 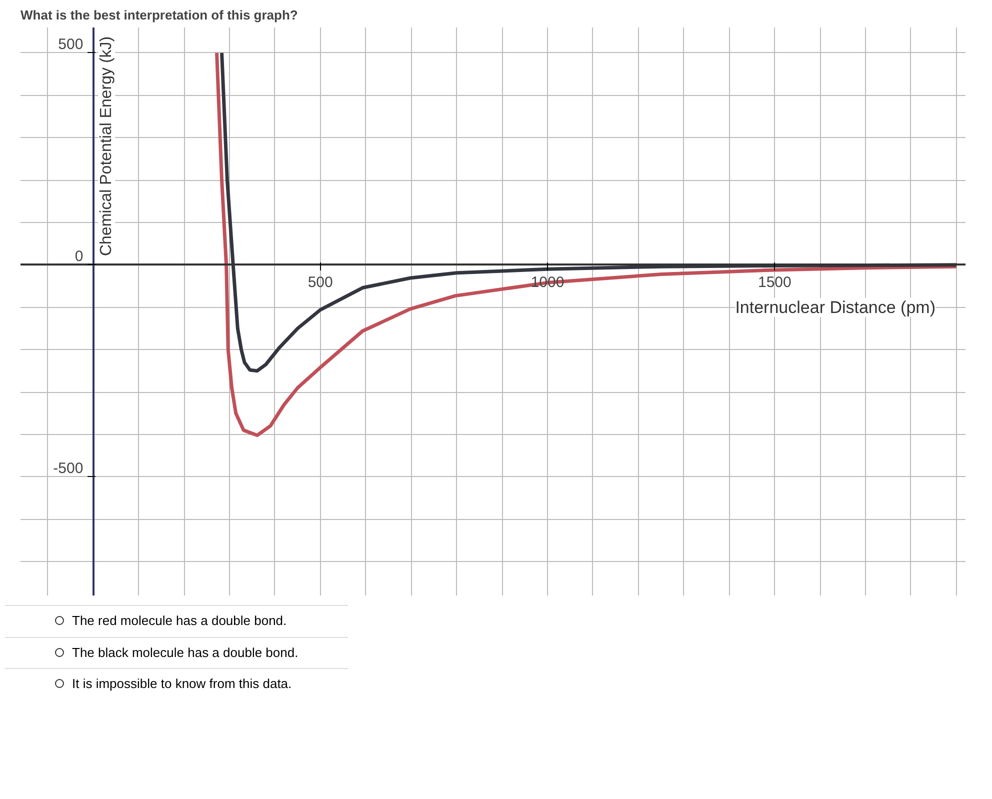 I want to click on y-tick-label: 500, so click(x=71, y=44).